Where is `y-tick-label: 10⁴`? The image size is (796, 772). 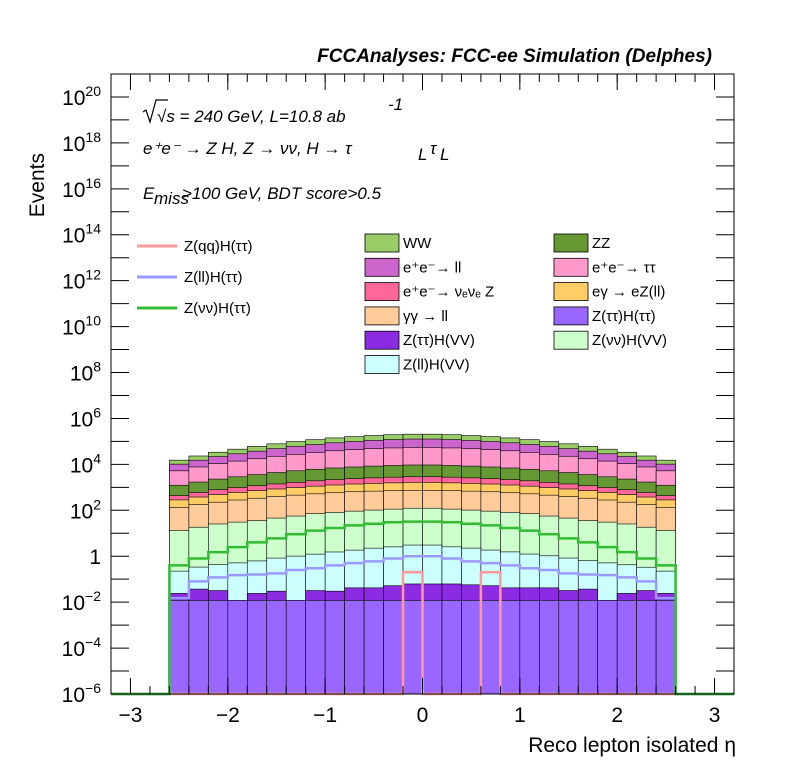 y-tick-label: 10⁴ is located at coordinates (85, 463).